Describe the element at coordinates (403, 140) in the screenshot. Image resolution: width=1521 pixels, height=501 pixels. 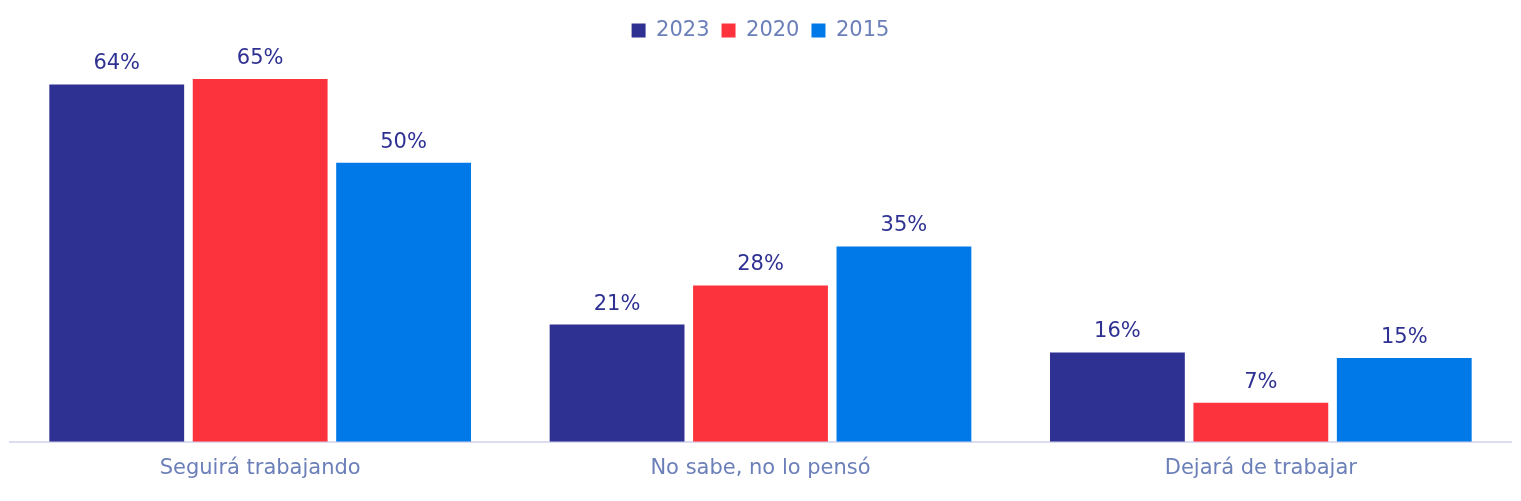
I see `data-label: 50%` at that location.